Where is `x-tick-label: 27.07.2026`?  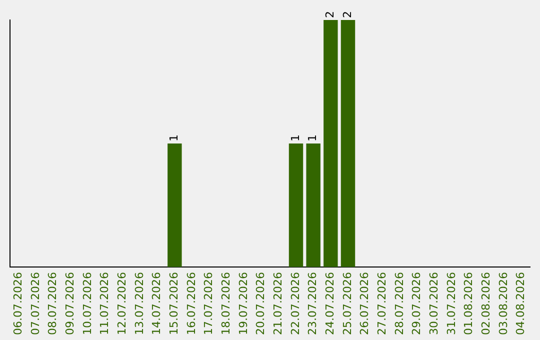 x-tick-label: 27.07.2026 is located at coordinates (382, 304).